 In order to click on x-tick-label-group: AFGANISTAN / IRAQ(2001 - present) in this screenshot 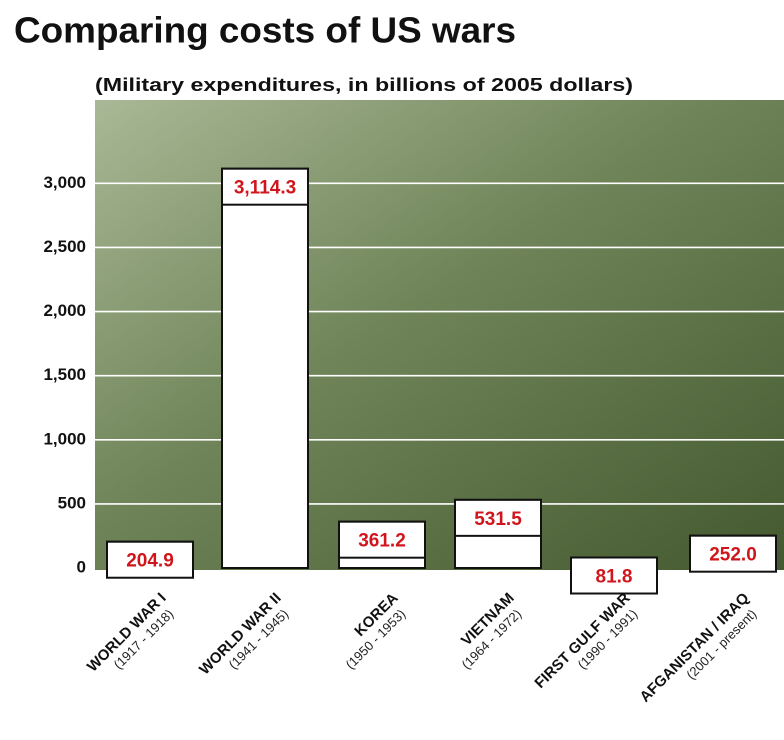, I will do `click(698, 647)`.